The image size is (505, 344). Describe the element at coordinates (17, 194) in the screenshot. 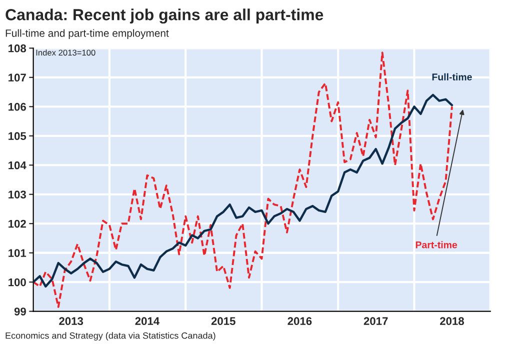

I see `y-tick-label: 103` at that location.